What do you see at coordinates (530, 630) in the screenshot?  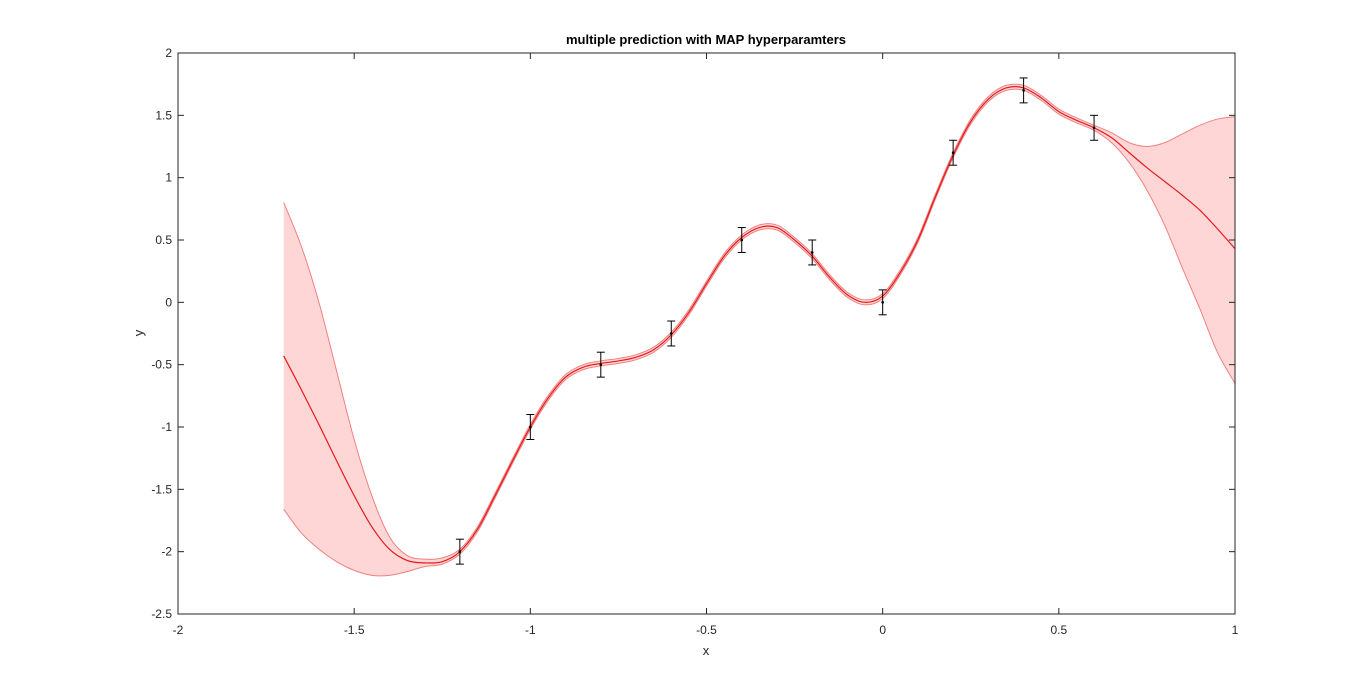 I see `x-tick-label: -1` at bounding box center [530, 630].